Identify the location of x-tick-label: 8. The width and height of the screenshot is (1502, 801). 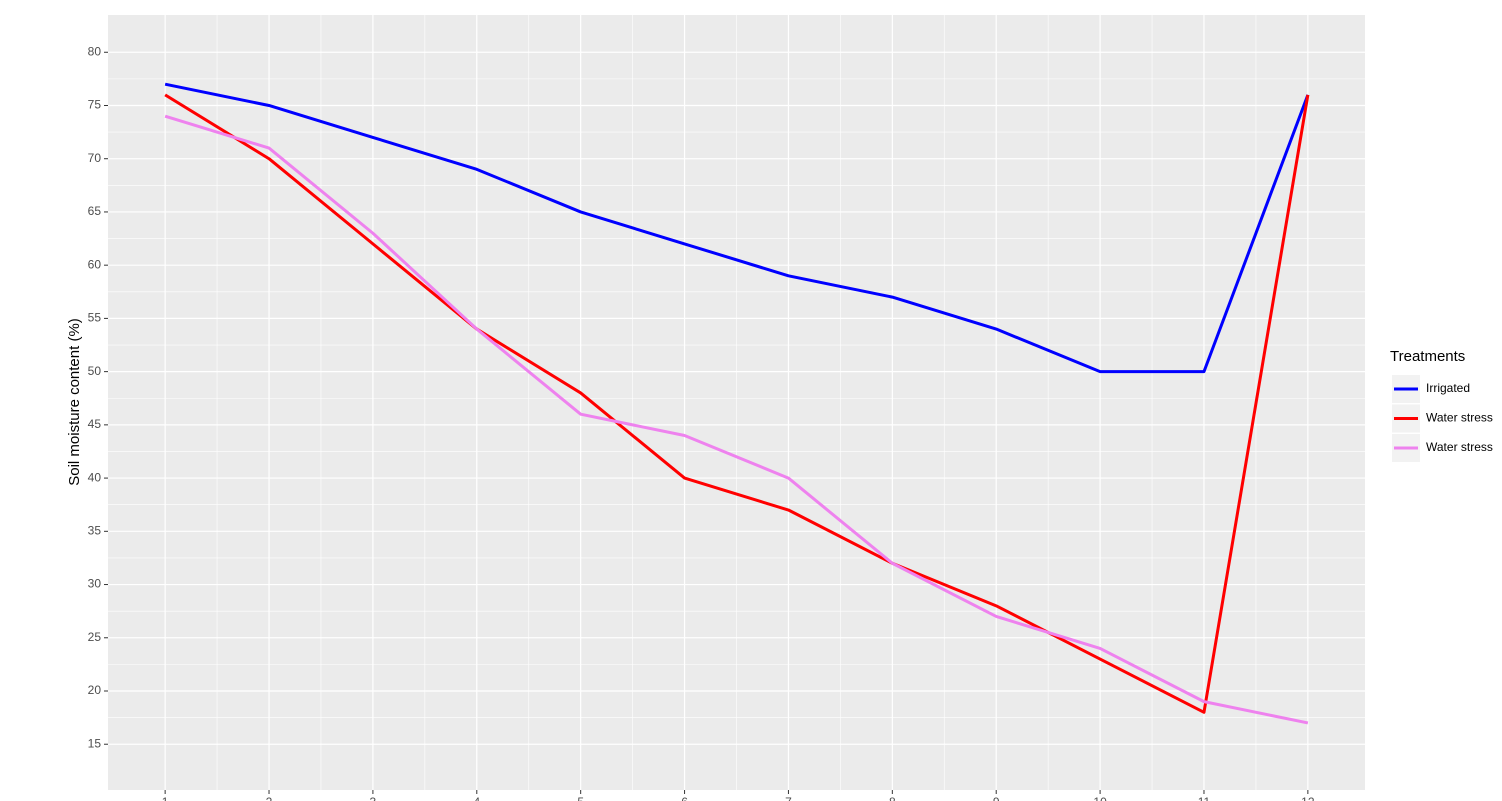
(892, 798).